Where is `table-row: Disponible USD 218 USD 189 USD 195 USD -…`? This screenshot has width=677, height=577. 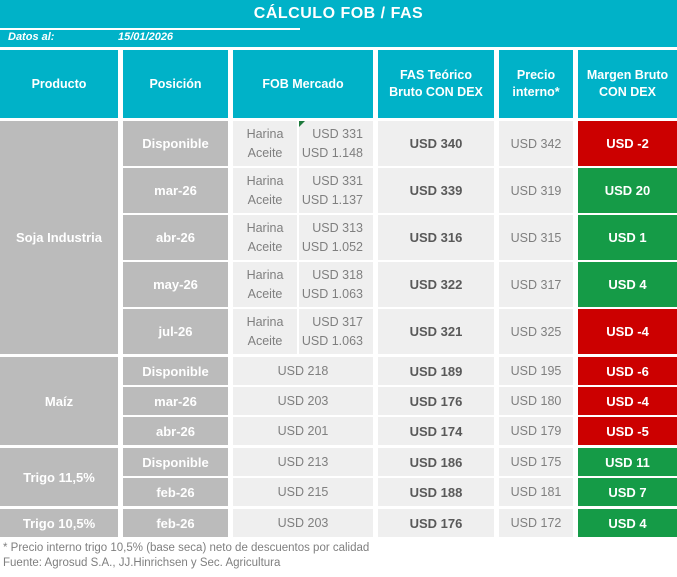
table-row: Disponible USD 218 USD 189 USD 195 USD -… is located at coordinates (400, 371).